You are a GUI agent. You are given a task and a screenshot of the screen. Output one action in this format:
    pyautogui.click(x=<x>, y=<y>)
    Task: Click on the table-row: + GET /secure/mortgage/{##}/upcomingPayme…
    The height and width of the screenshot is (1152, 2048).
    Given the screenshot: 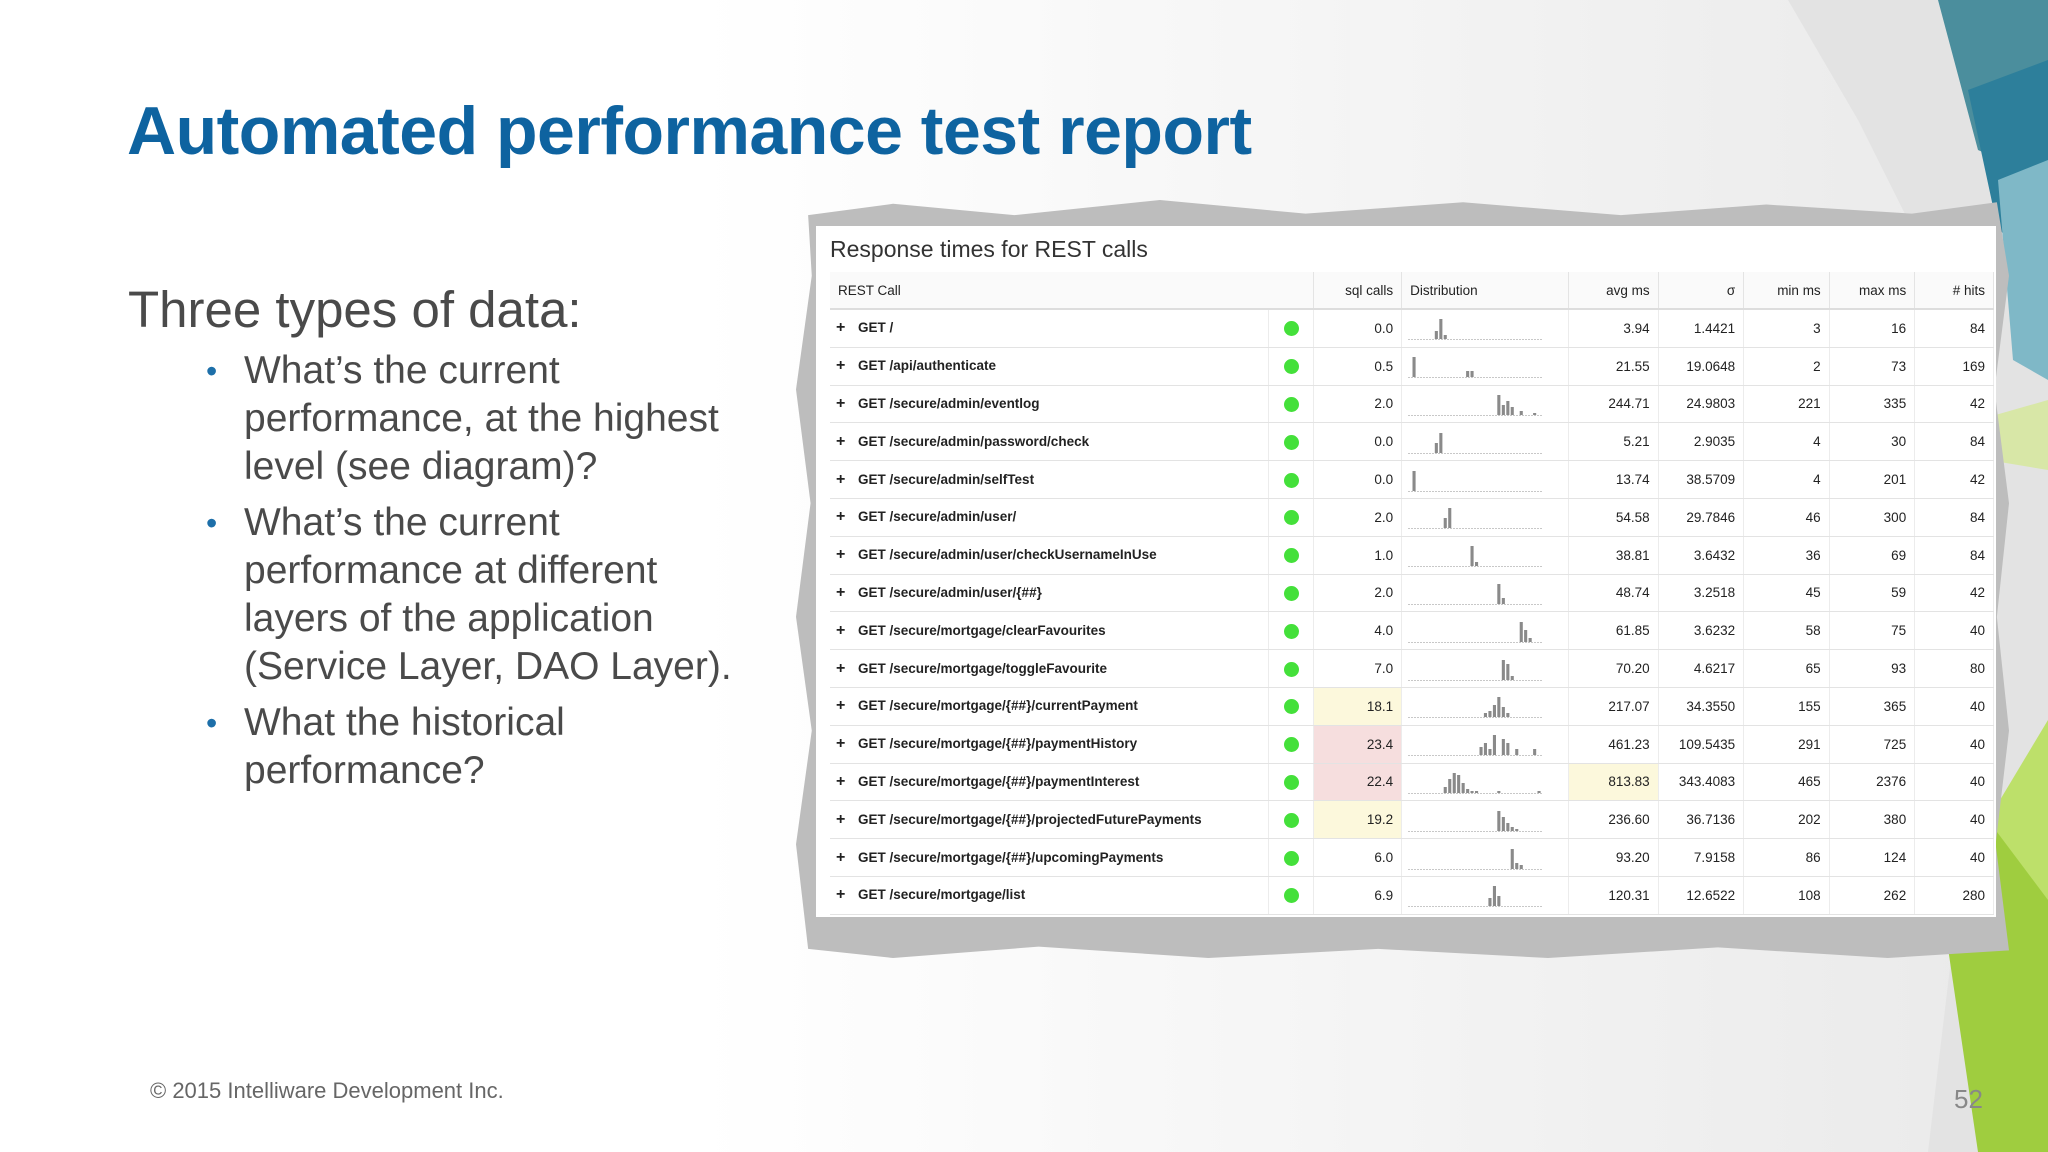 What is the action you would take?
    pyautogui.click(x=1412, y=857)
    